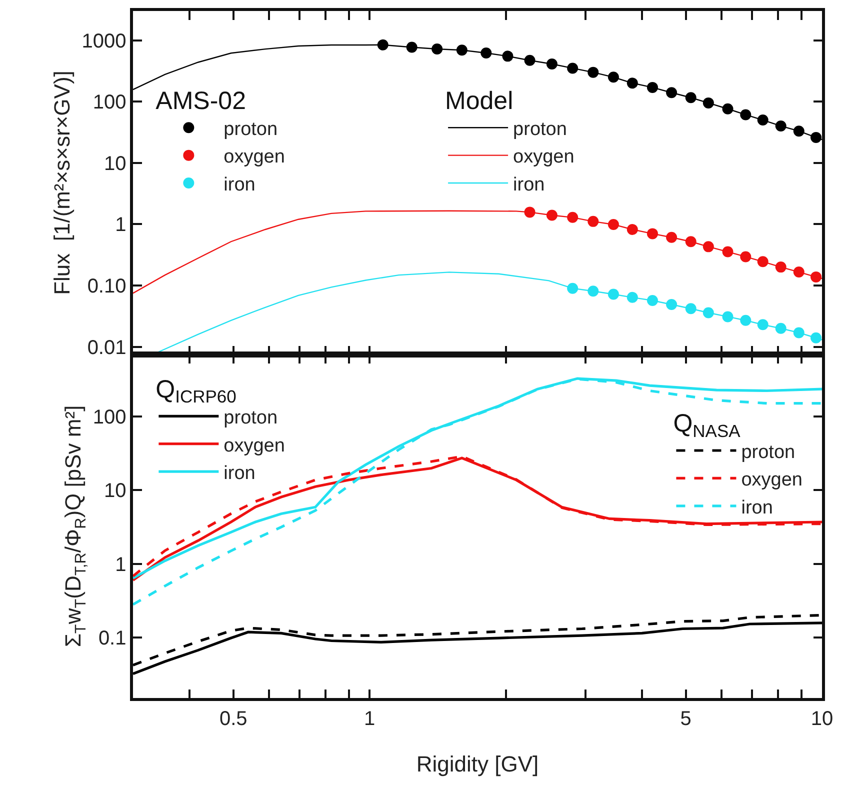 The height and width of the screenshot is (788, 850). I want to click on x-tick-label: 1, so click(370, 719).